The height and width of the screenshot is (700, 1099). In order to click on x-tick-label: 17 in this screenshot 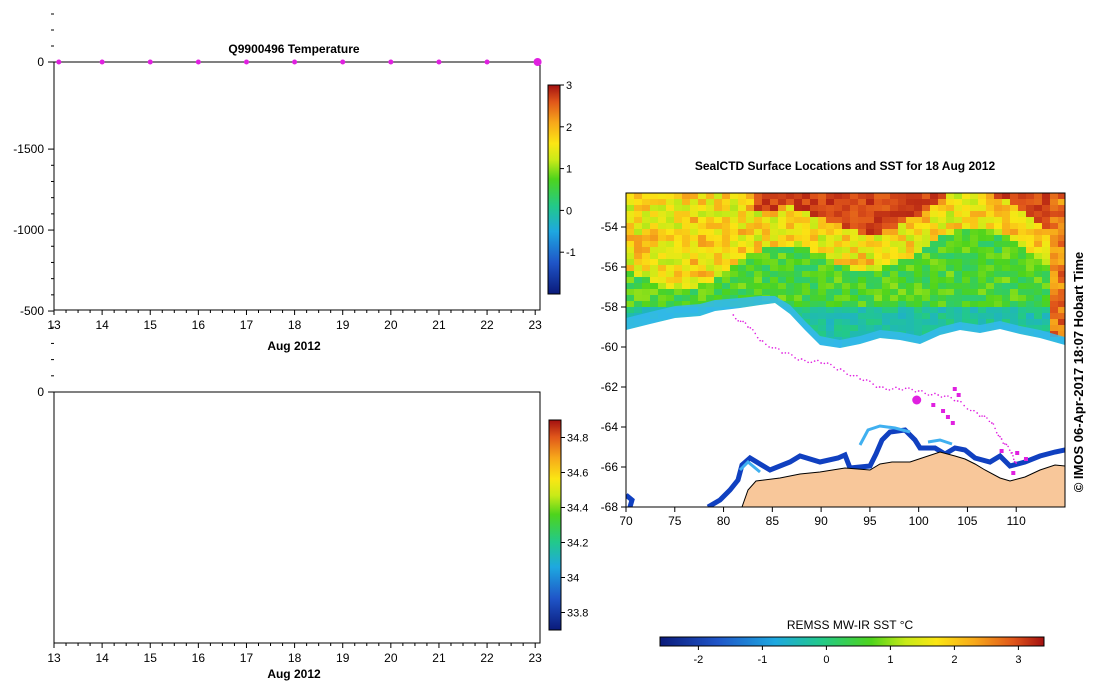, I will do `click(247, 658)`.